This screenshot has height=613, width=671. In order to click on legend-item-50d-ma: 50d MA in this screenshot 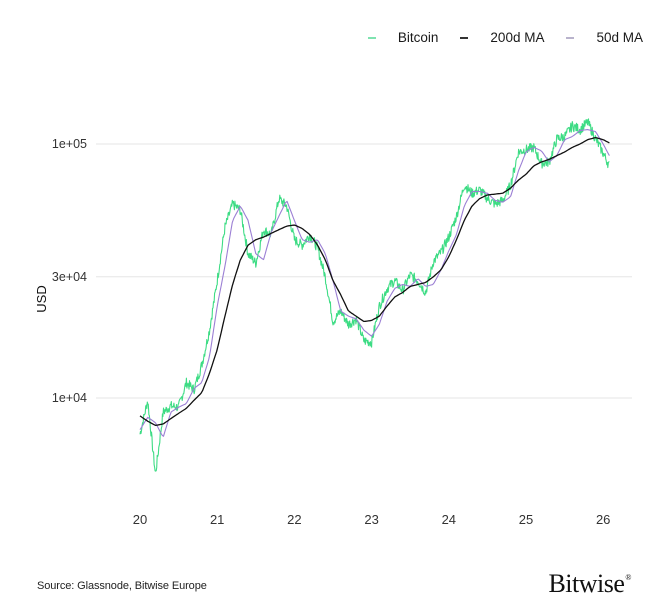, I will do `click(604, 37)`.